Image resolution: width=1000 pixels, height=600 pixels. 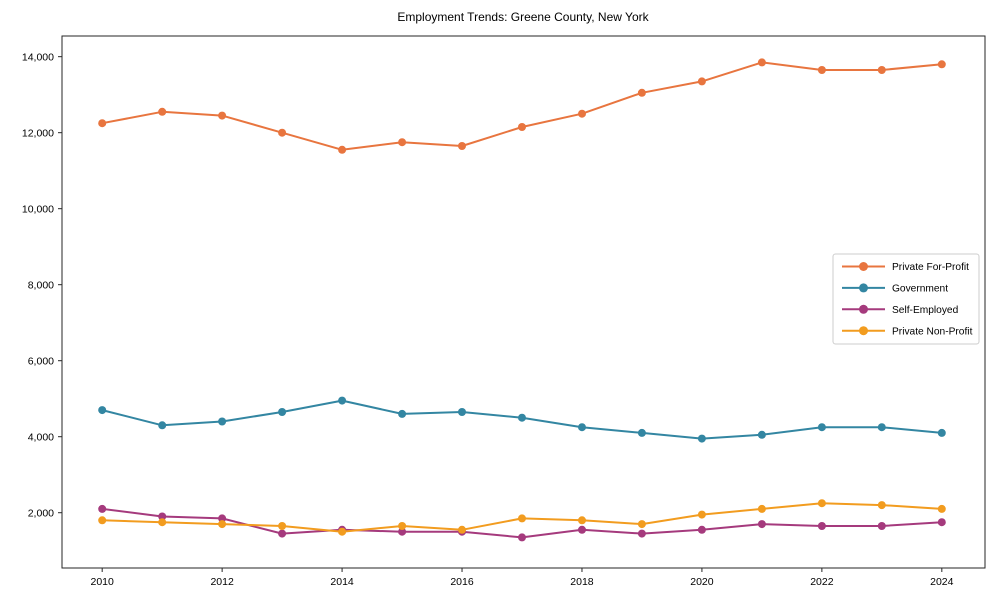 I want to click on data-point-self-employed-2013, so click(x=282, y=533).